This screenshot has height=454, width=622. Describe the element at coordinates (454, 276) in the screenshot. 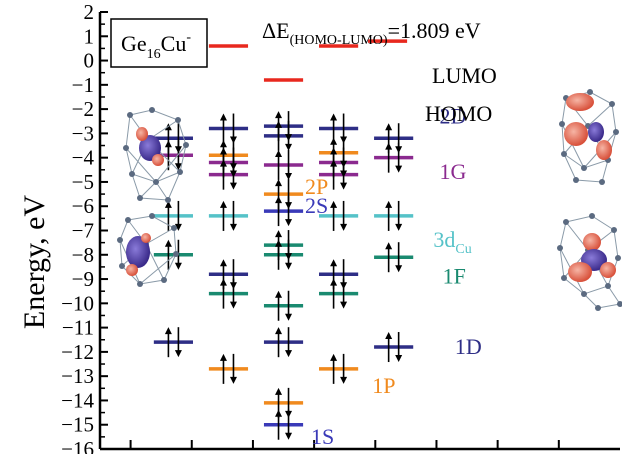

I see `shell-label: 1F` at that location.